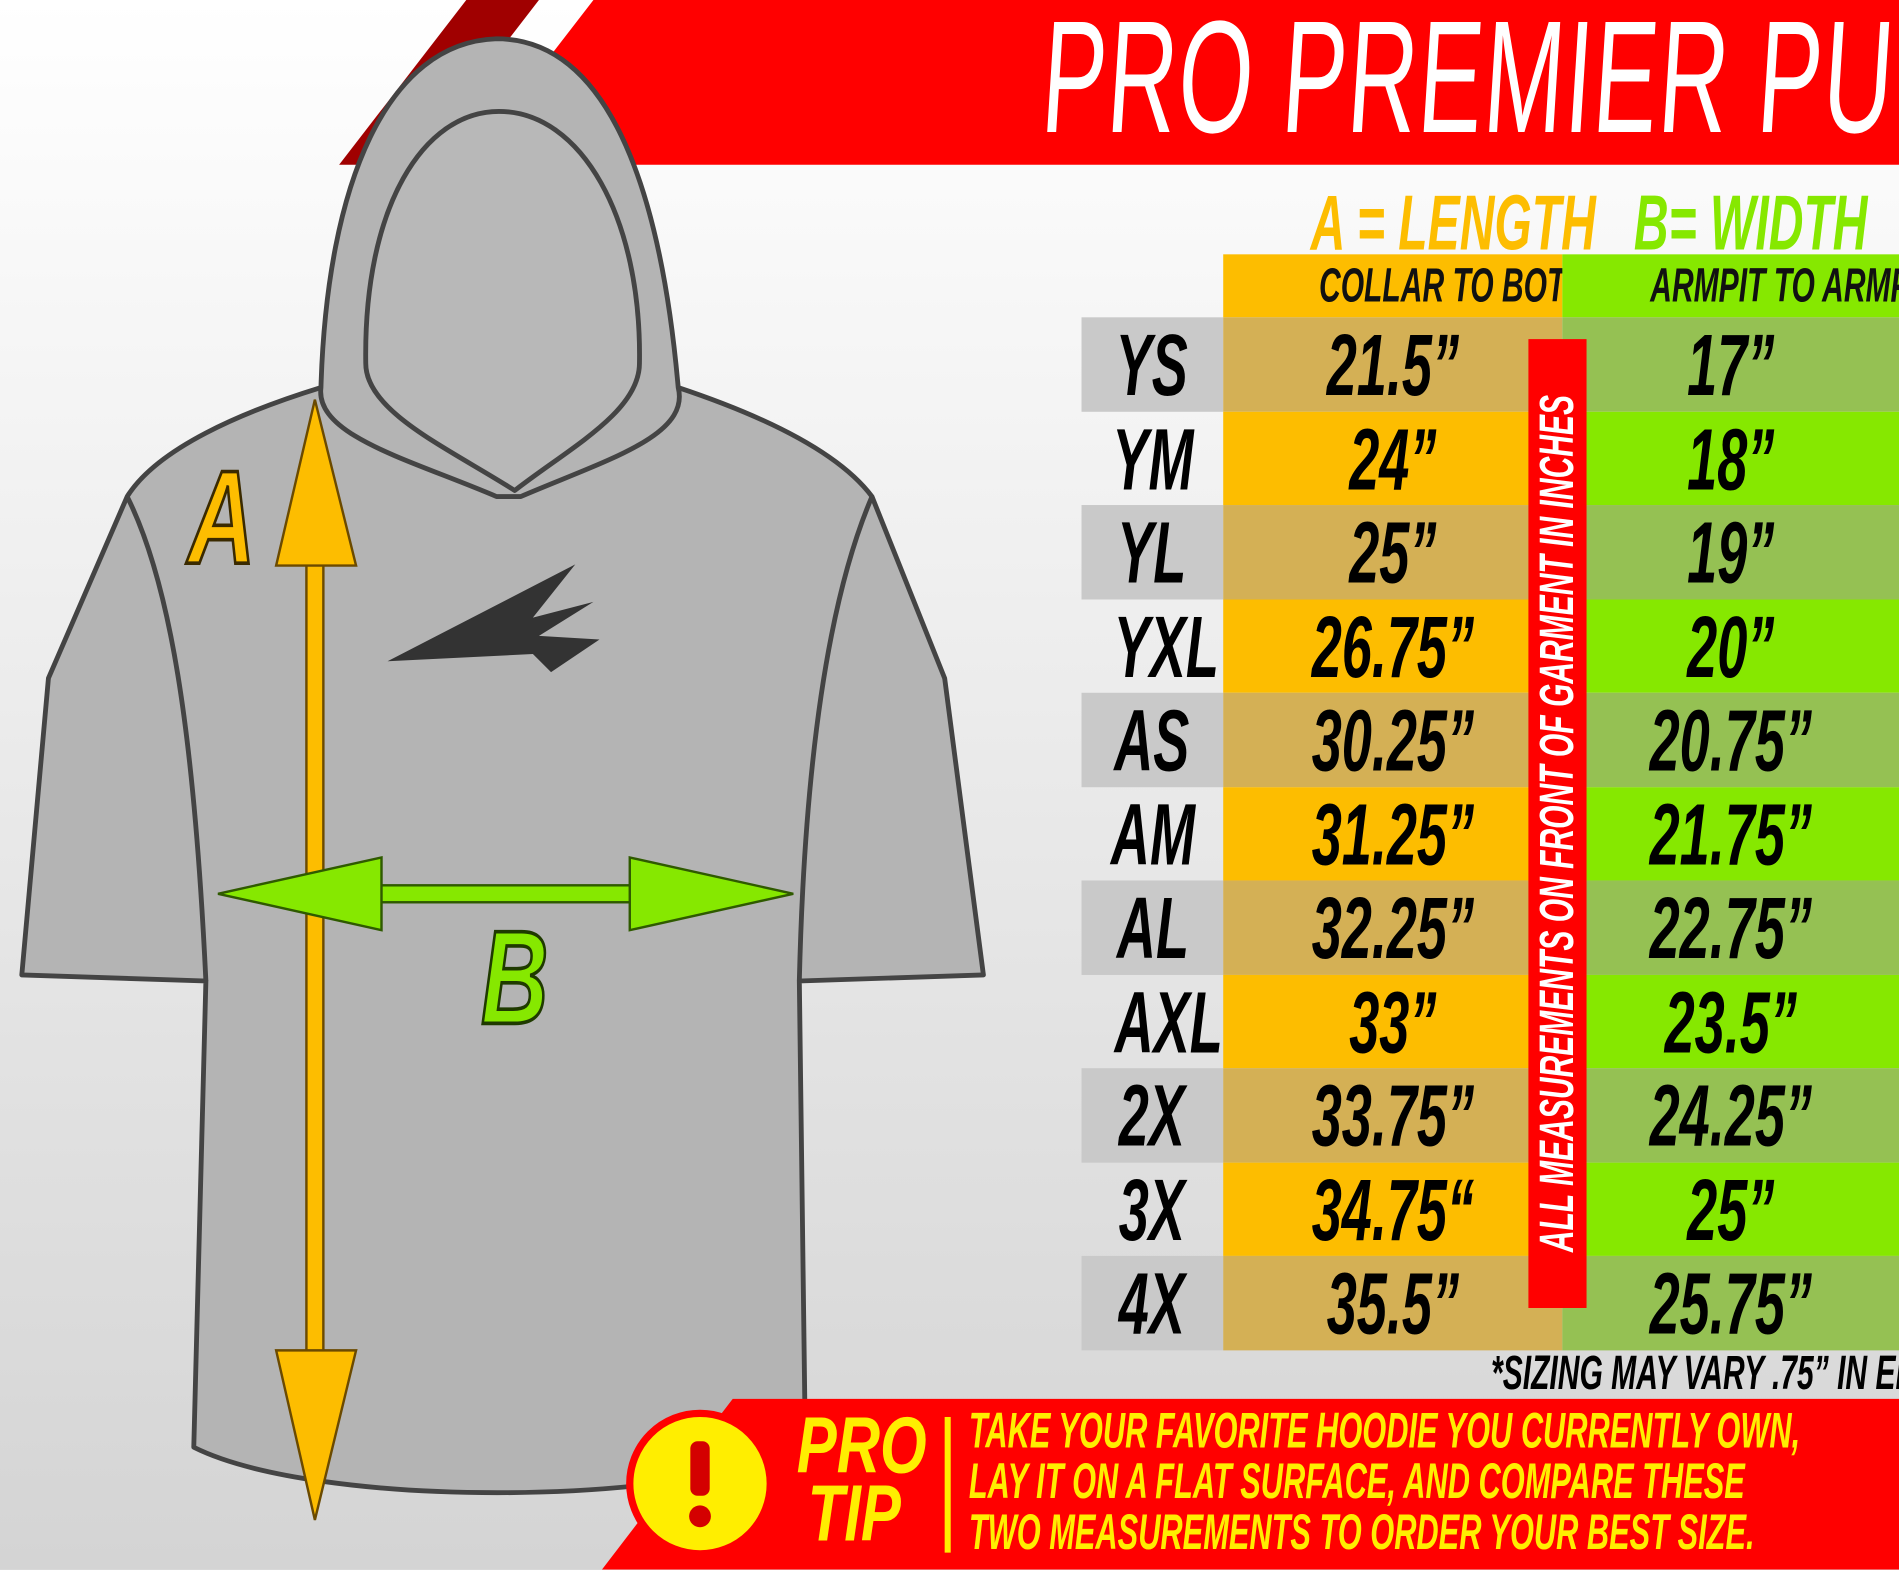 This screenshot has width=1899, height=1570. I want to click on length-cell: 33”, so click(1393, 1022).